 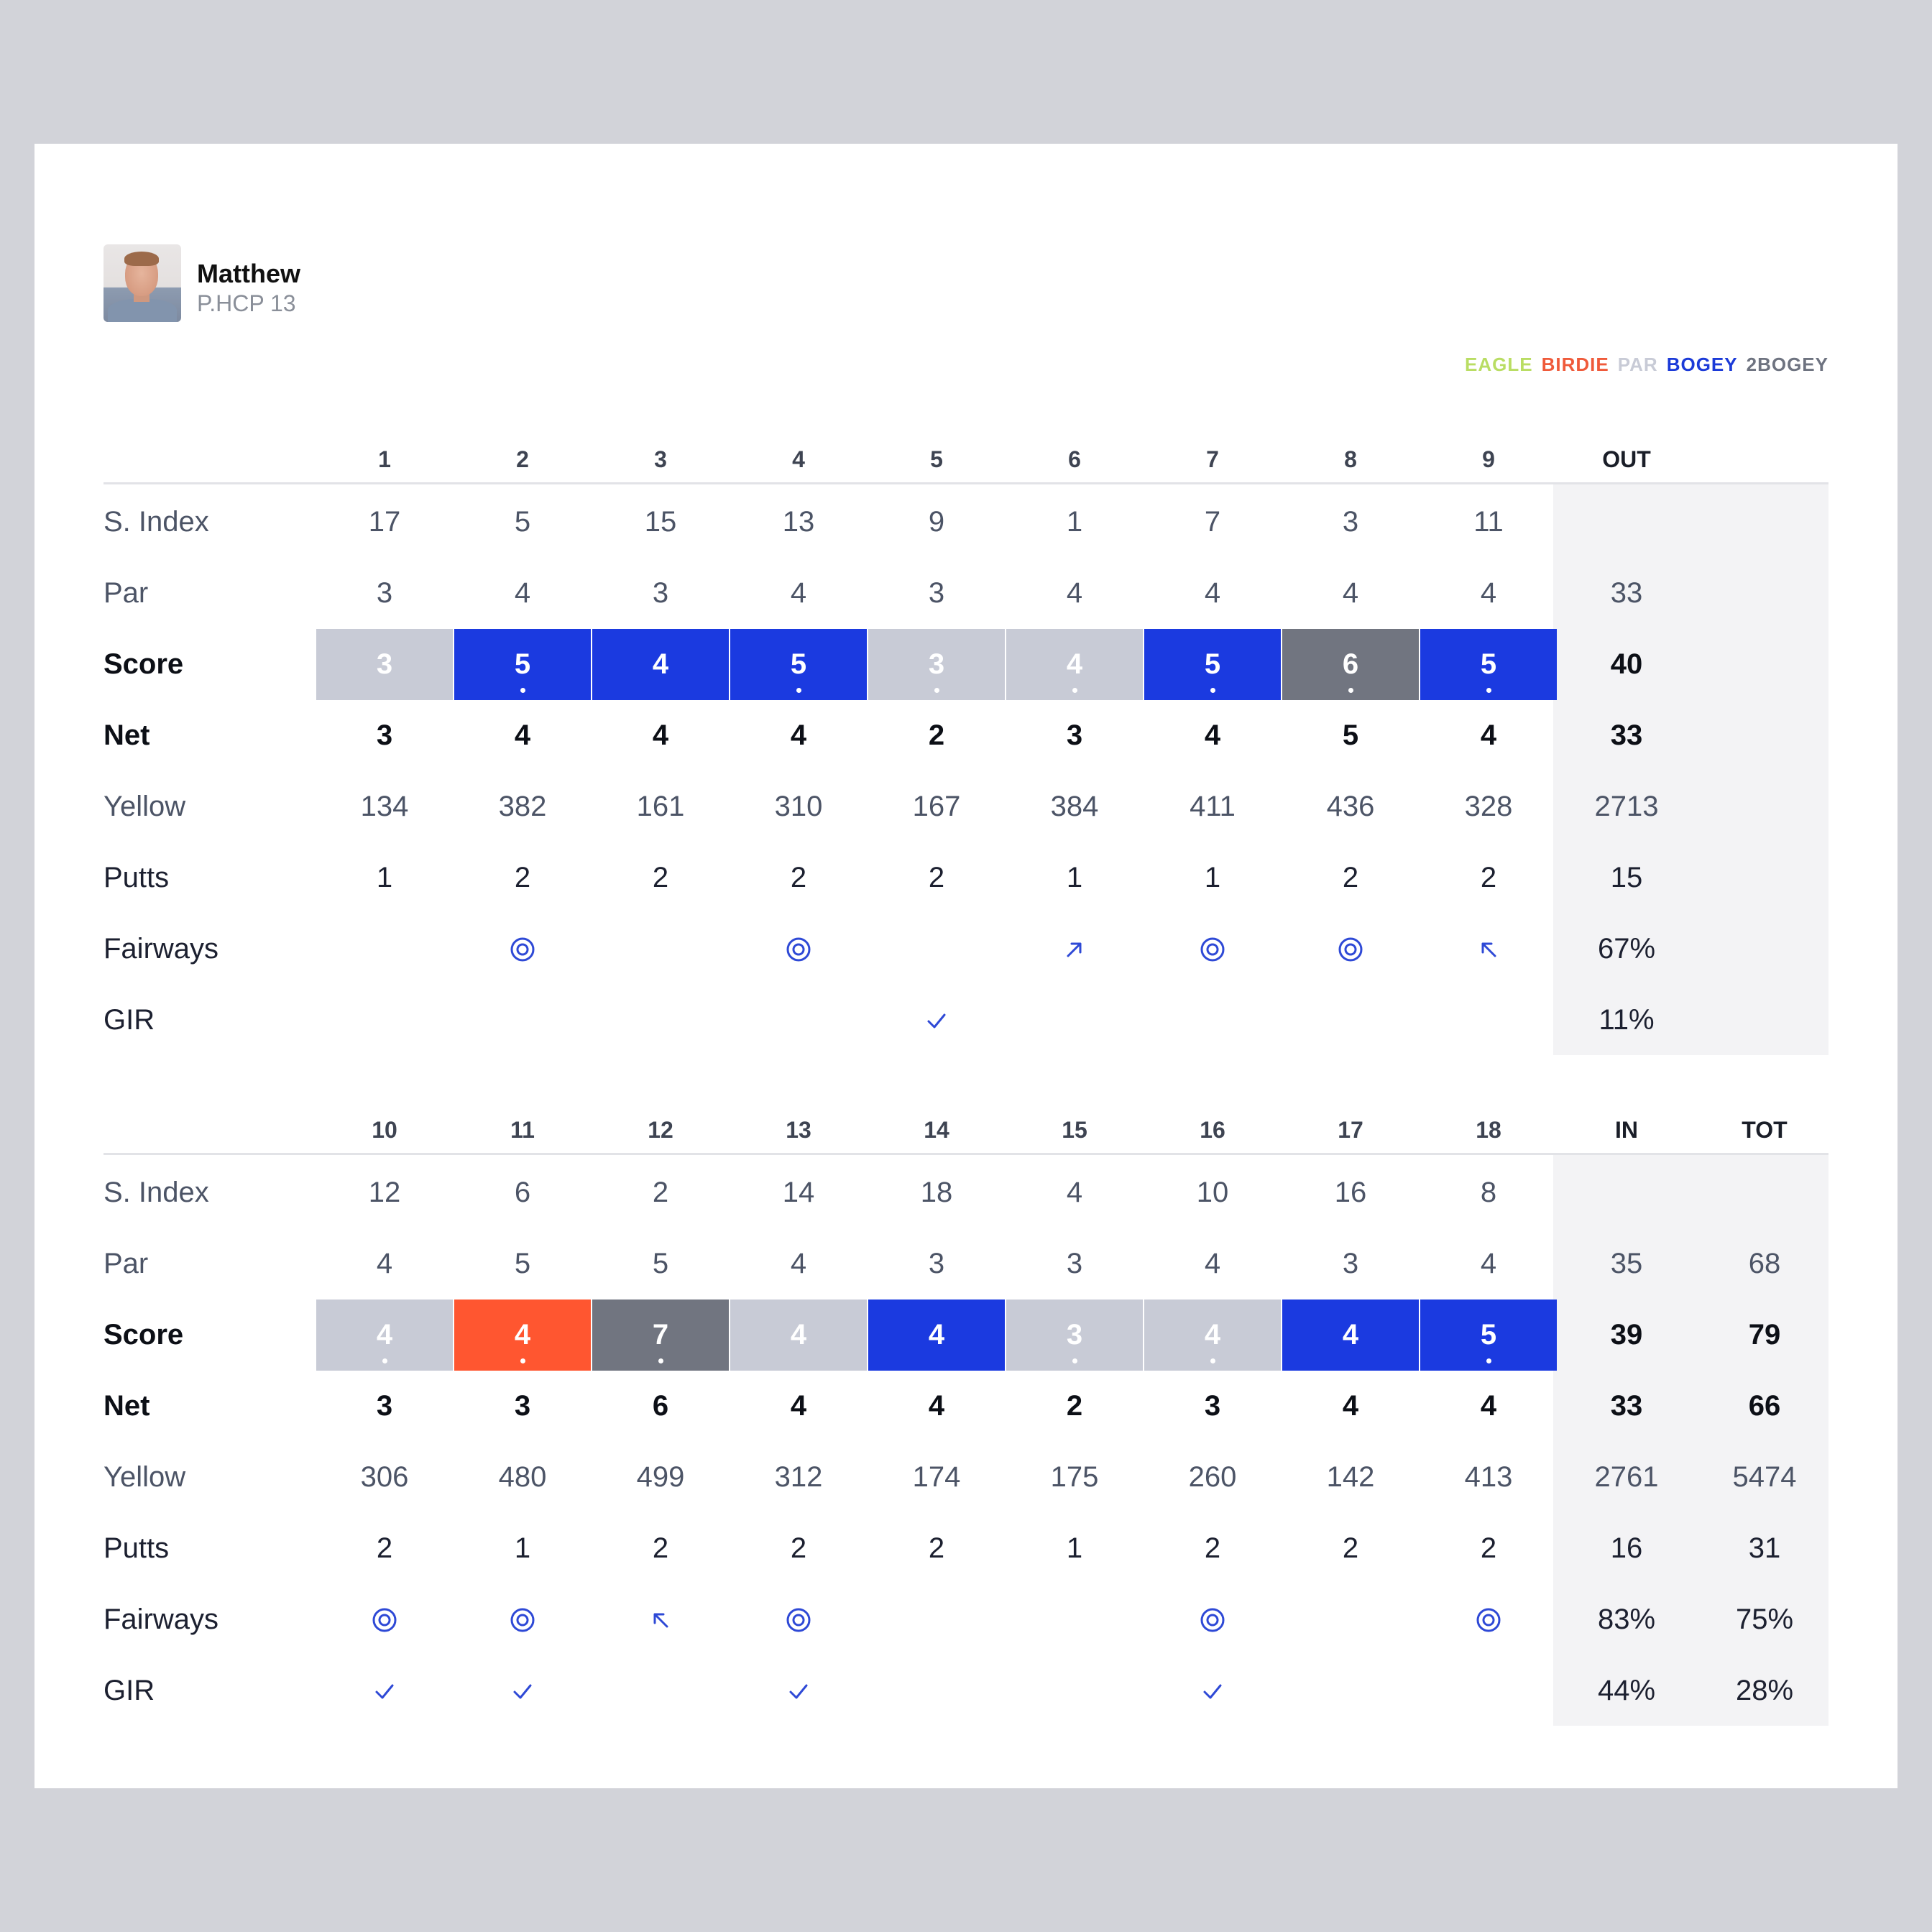 What do you see at coordinates (142, 283) in the screenshot?
I see `avatar` at bounding box center [142, 283].